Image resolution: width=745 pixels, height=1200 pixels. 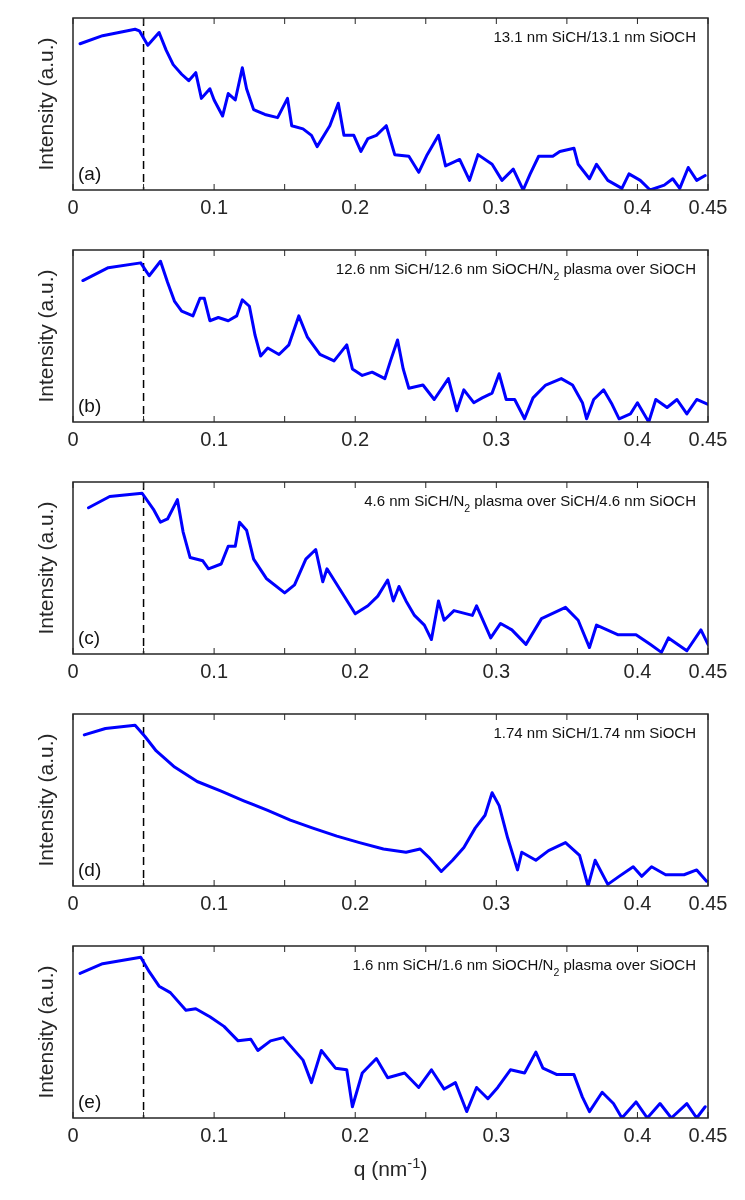 What do you see at coordinates (90, 869) in the screenshot?
I see `annotation: (d)` at bounding box center [90, 869].